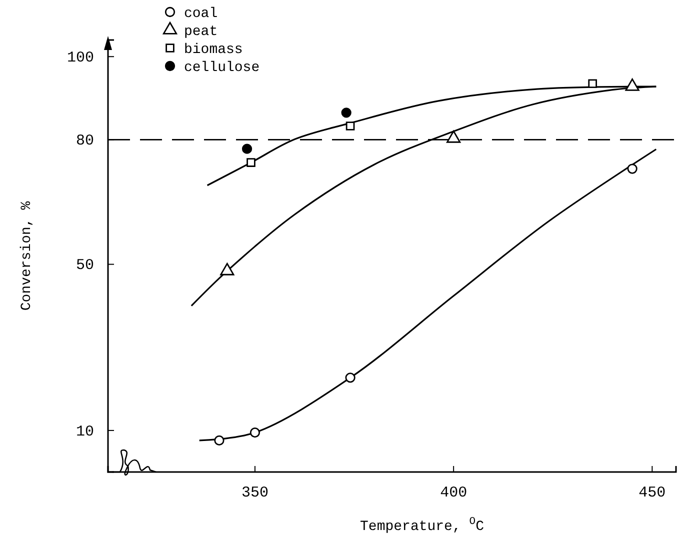 This screenshot has width=696, height=541. What do you see at coordinates (213, 50) in the screenshot?
I see `legend-label: biomass` at bounding box center [213, 50].